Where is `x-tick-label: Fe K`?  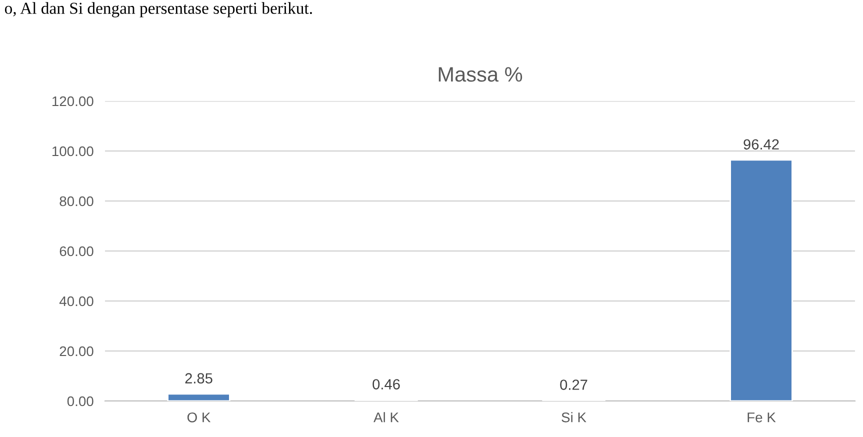 x-tick-label: Fe K is located at coordinates (762, 417).